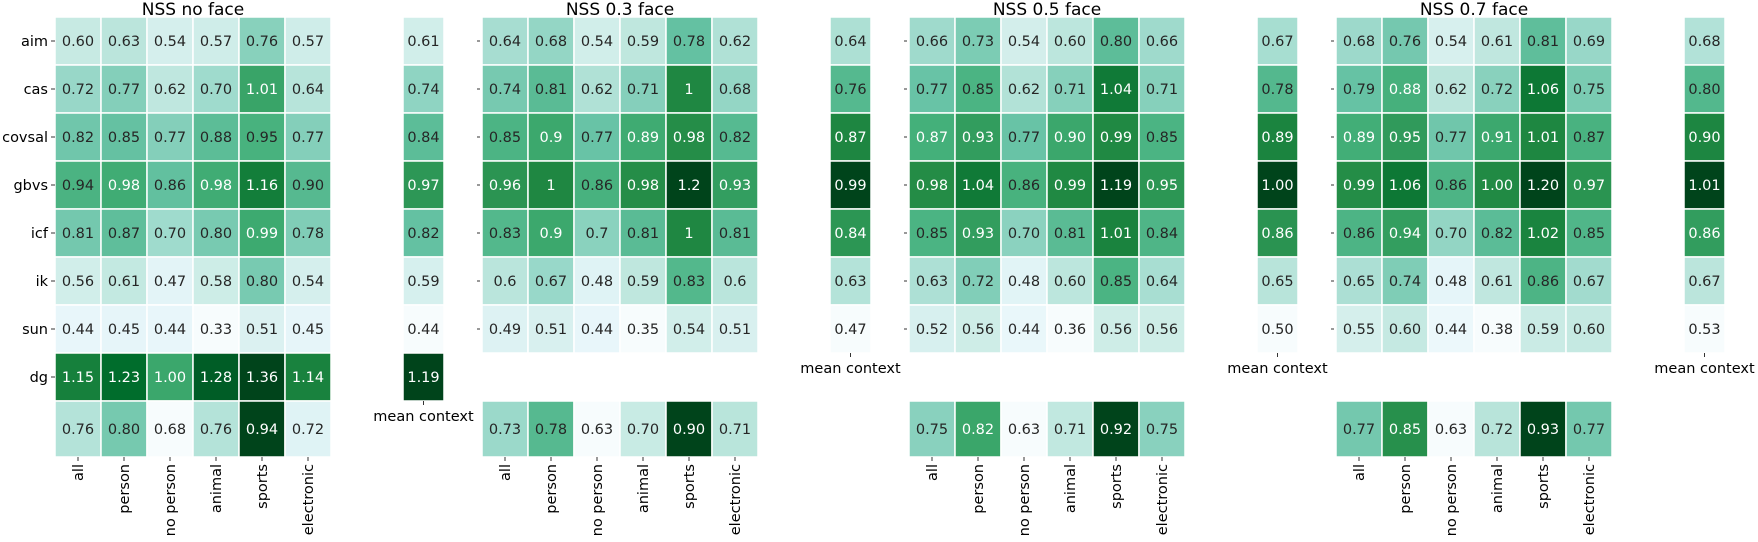 This screenshot has height=542, width=1758. Describe the element at coordinates (216, 377) in the screenshot. I see `heatmap-cell-p1-dg-animal` at that location.